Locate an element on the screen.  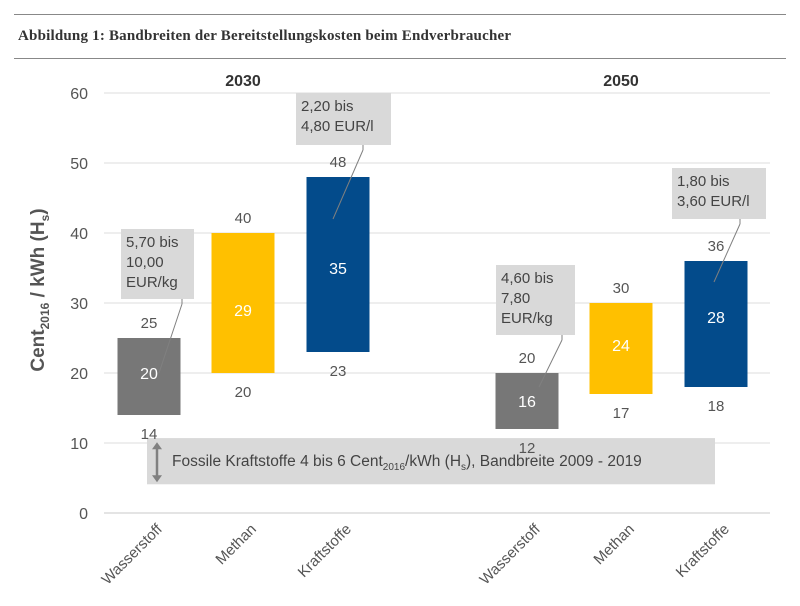
high-value-label: 25 is located at coordinates (149, 323).